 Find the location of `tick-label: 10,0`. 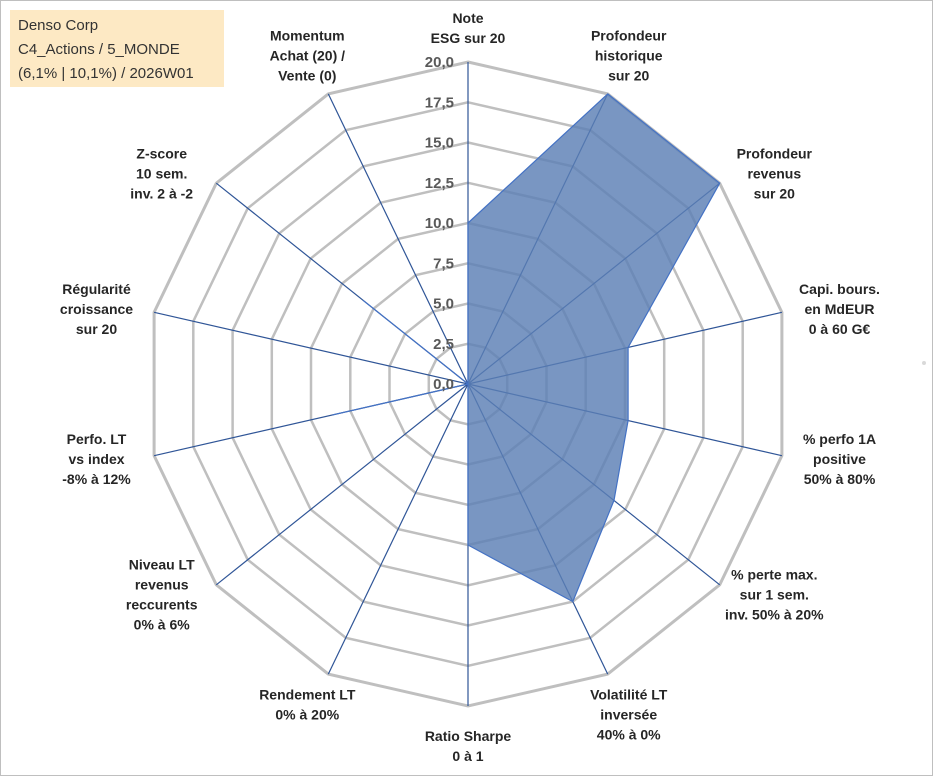

tick-label: 10,0 is located at coordinates (439, 223).